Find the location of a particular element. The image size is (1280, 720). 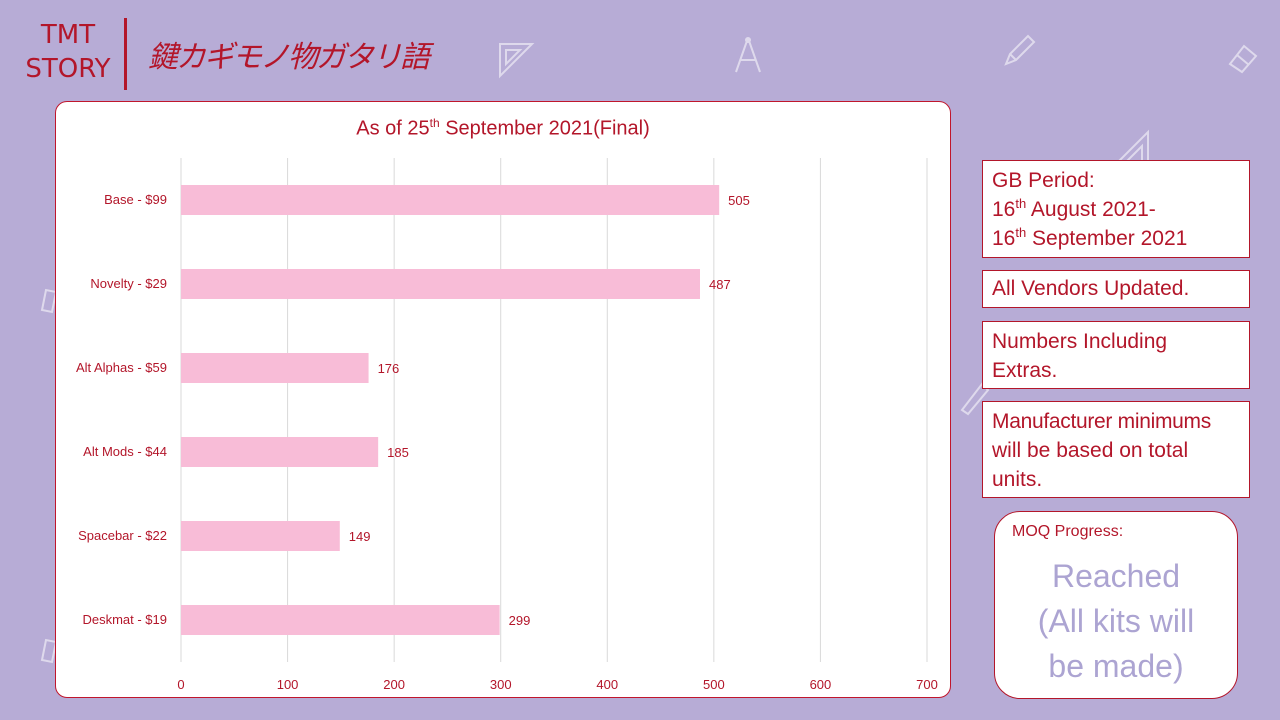

data-label: 176 is located at coordinates (389, 368).